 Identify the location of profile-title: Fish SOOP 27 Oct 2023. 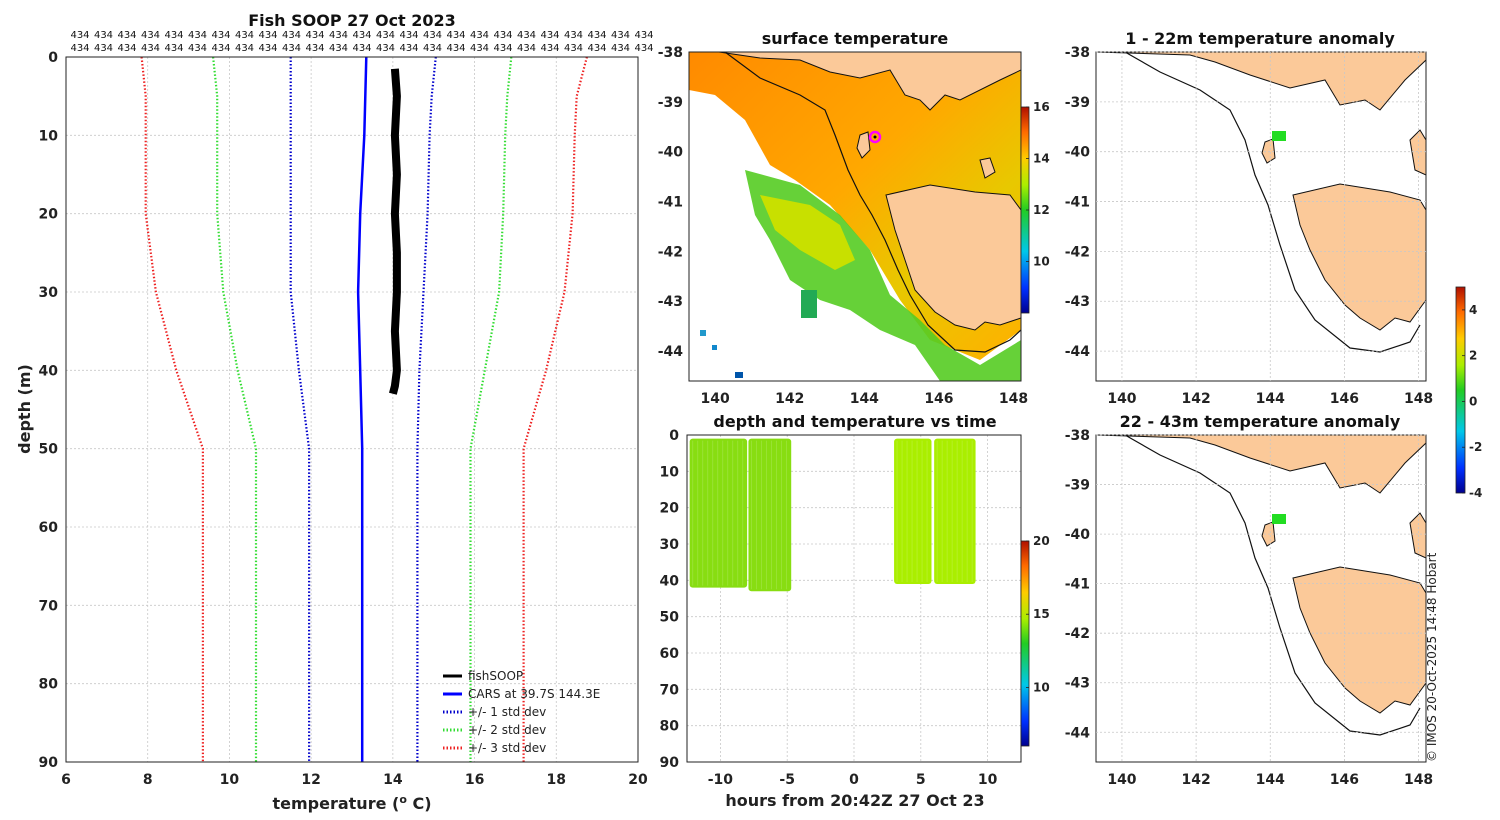
(352, 20).